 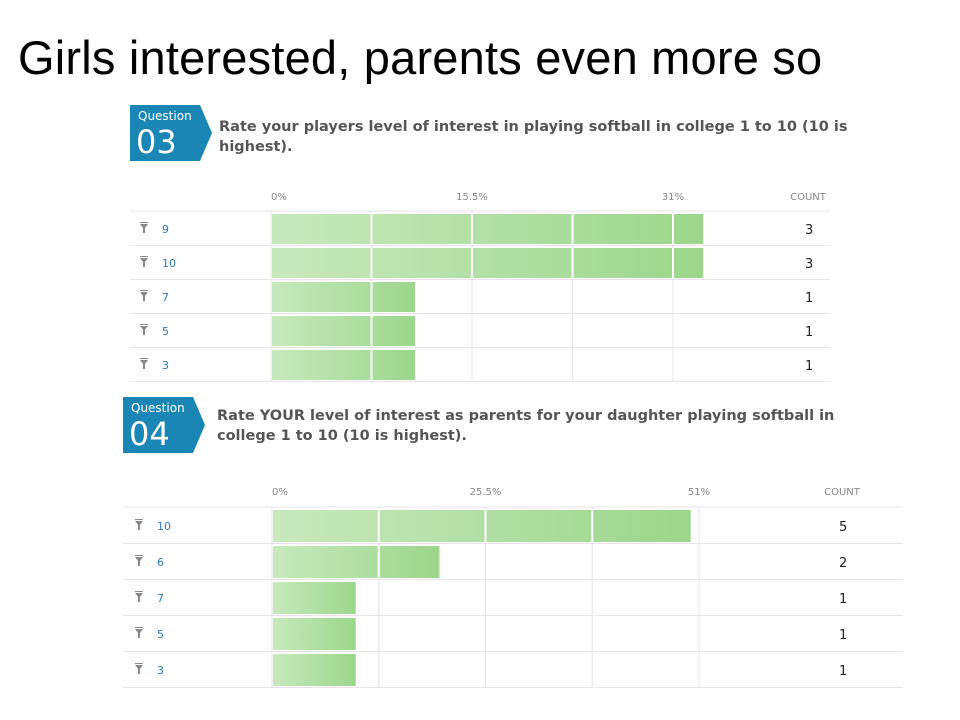 What do you see at coordinates (156, 142) in the screenshot?
I see `question-number: 03` at bounding box center [156, 142].